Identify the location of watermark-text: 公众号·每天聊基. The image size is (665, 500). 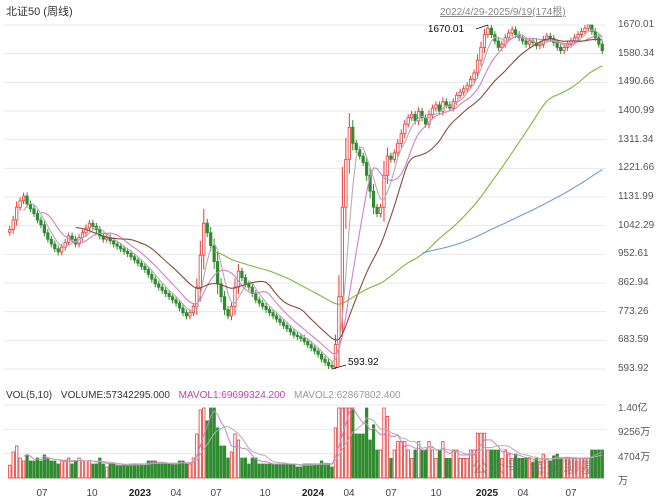
(535, 468).